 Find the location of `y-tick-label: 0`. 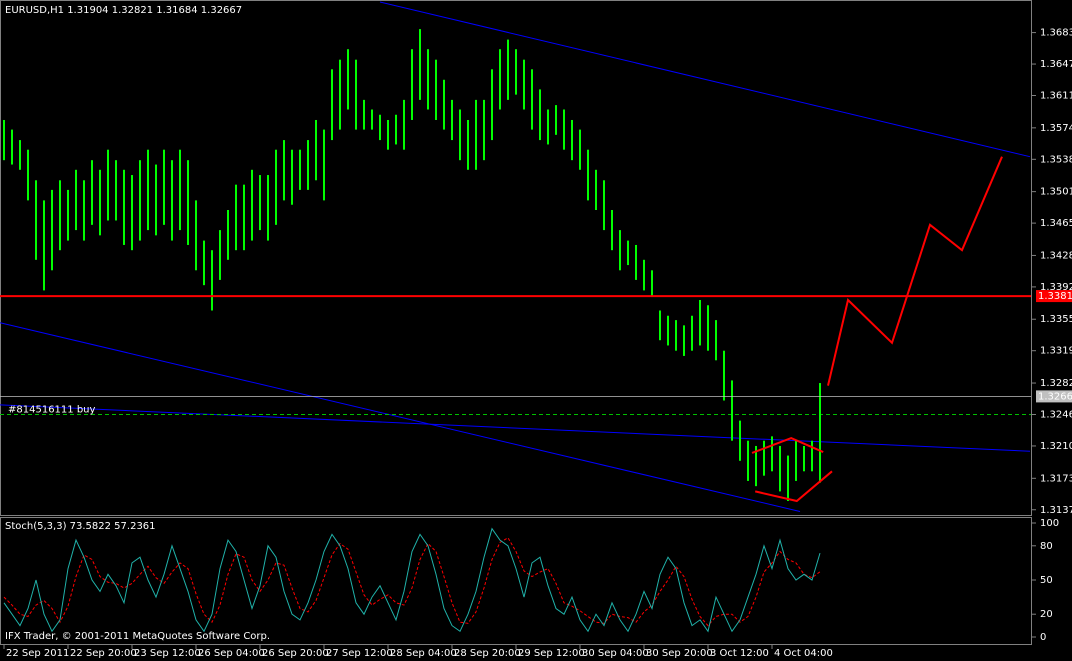

y-tick-label: 0 is located at coordinates (1043, 637).